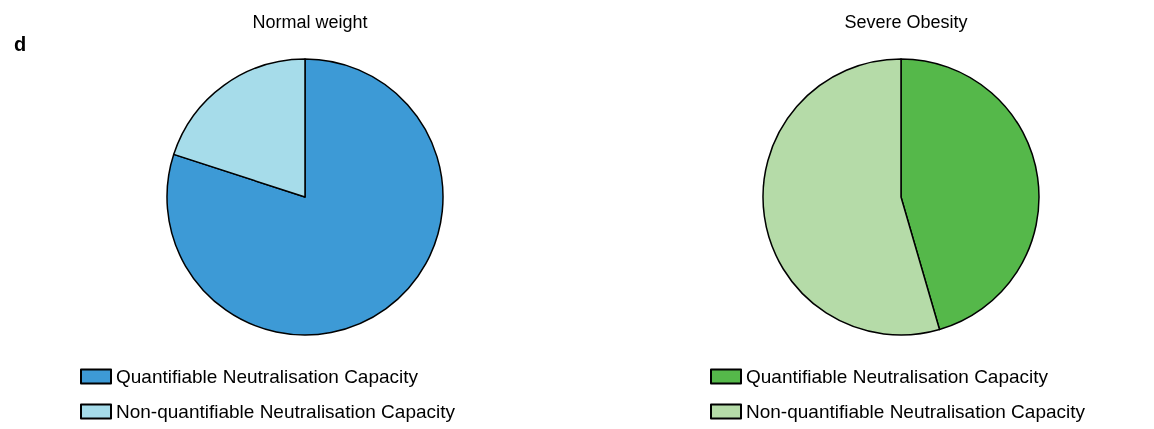 This screenshot has height=429, width=1154. Describe the element at coordinates (310, 22) in the screenshot. I see `chart-title: Normal weight` at that location.